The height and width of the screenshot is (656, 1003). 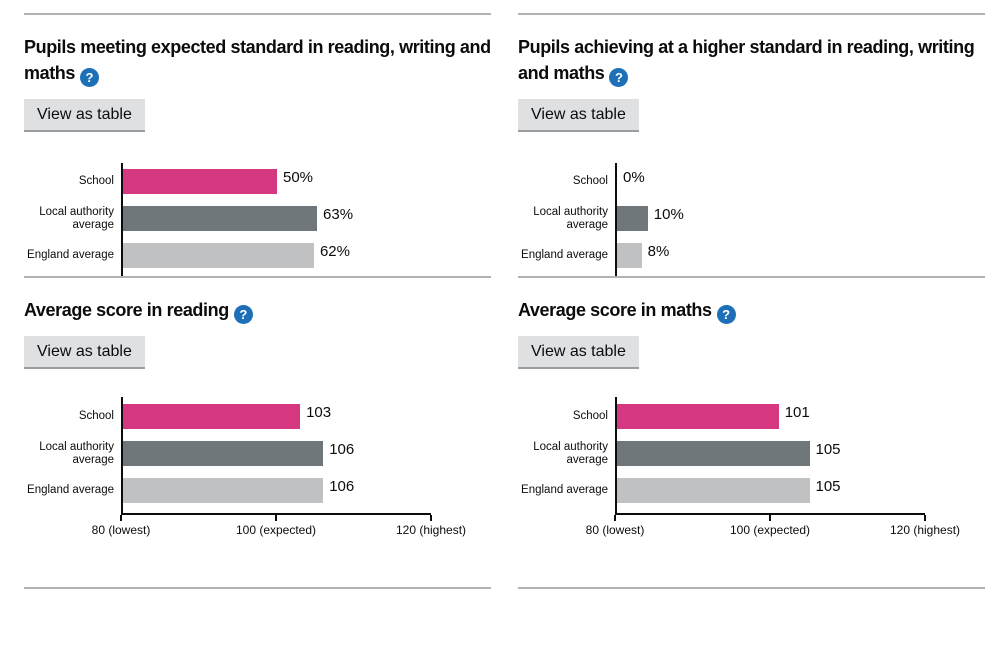 I want to click on chart-title: Average score in reading?, so click(x=257, y=310).